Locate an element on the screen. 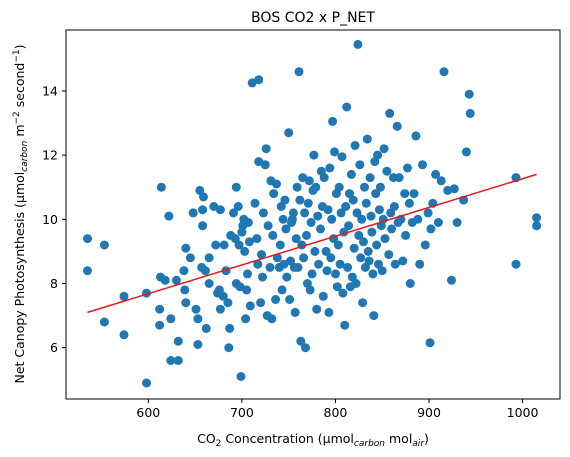  x-axis-ticks: 600 700 800 900 1000 is located at coordinates (337, 409).